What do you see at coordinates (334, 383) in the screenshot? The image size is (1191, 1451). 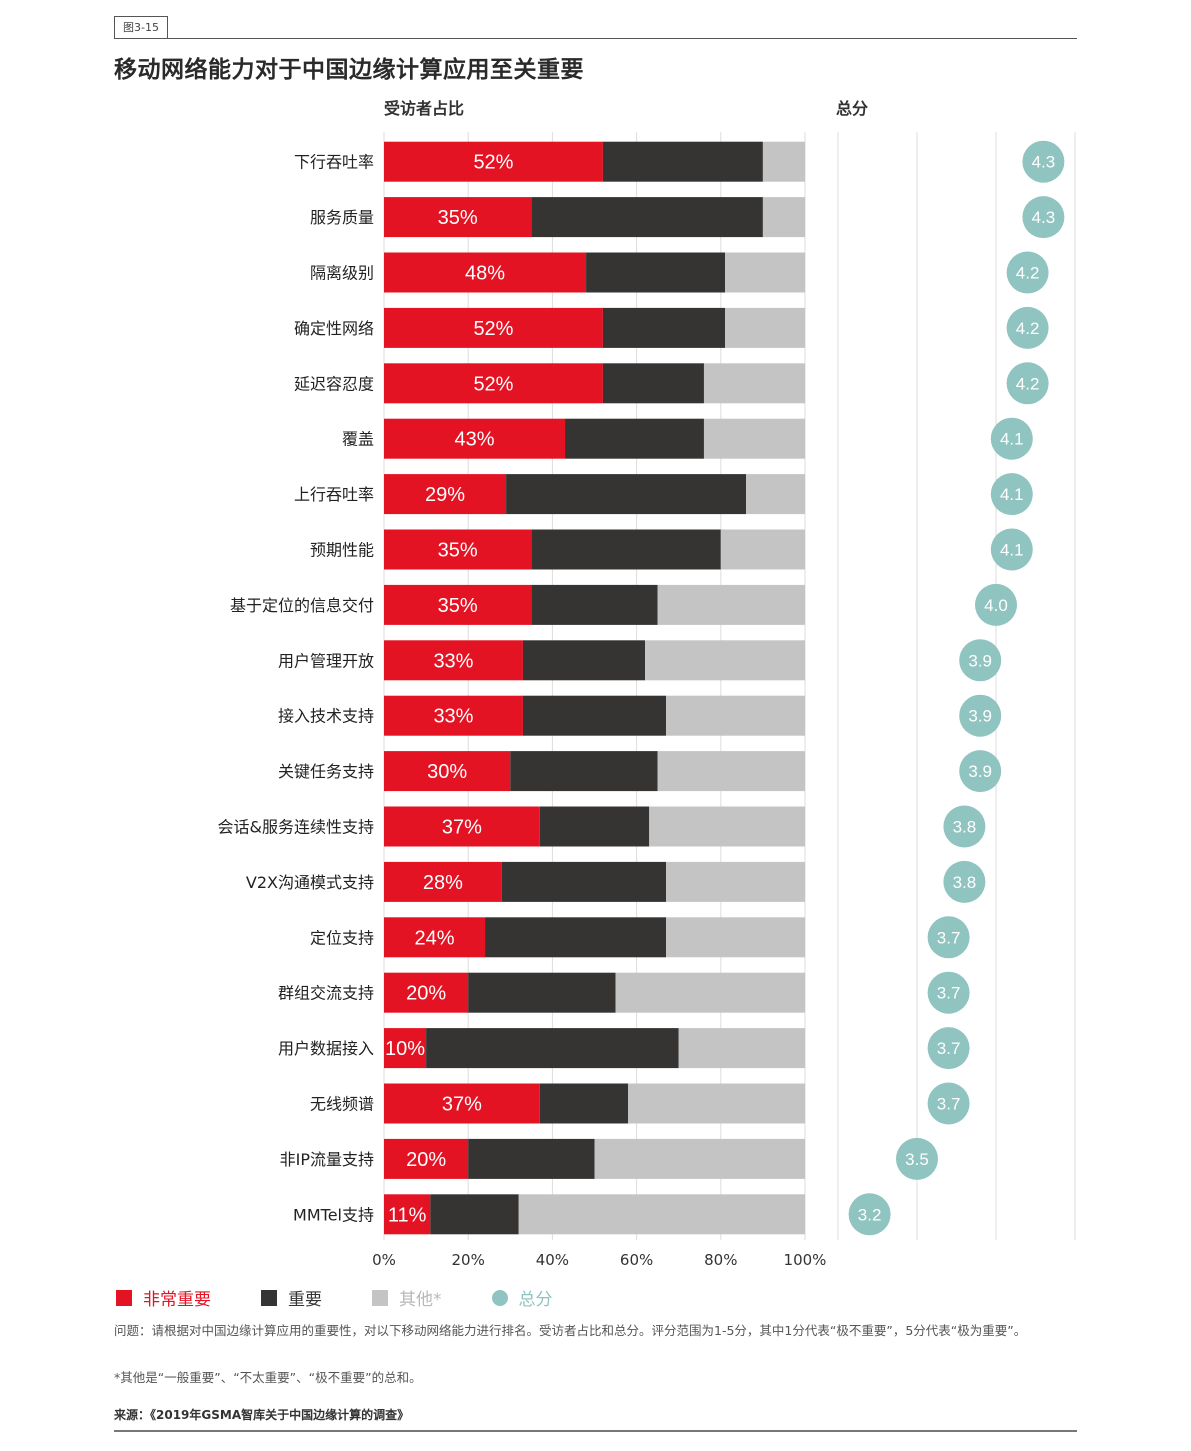 I see `category-label: 延迟容忍度` at bounding box center [334, 383].